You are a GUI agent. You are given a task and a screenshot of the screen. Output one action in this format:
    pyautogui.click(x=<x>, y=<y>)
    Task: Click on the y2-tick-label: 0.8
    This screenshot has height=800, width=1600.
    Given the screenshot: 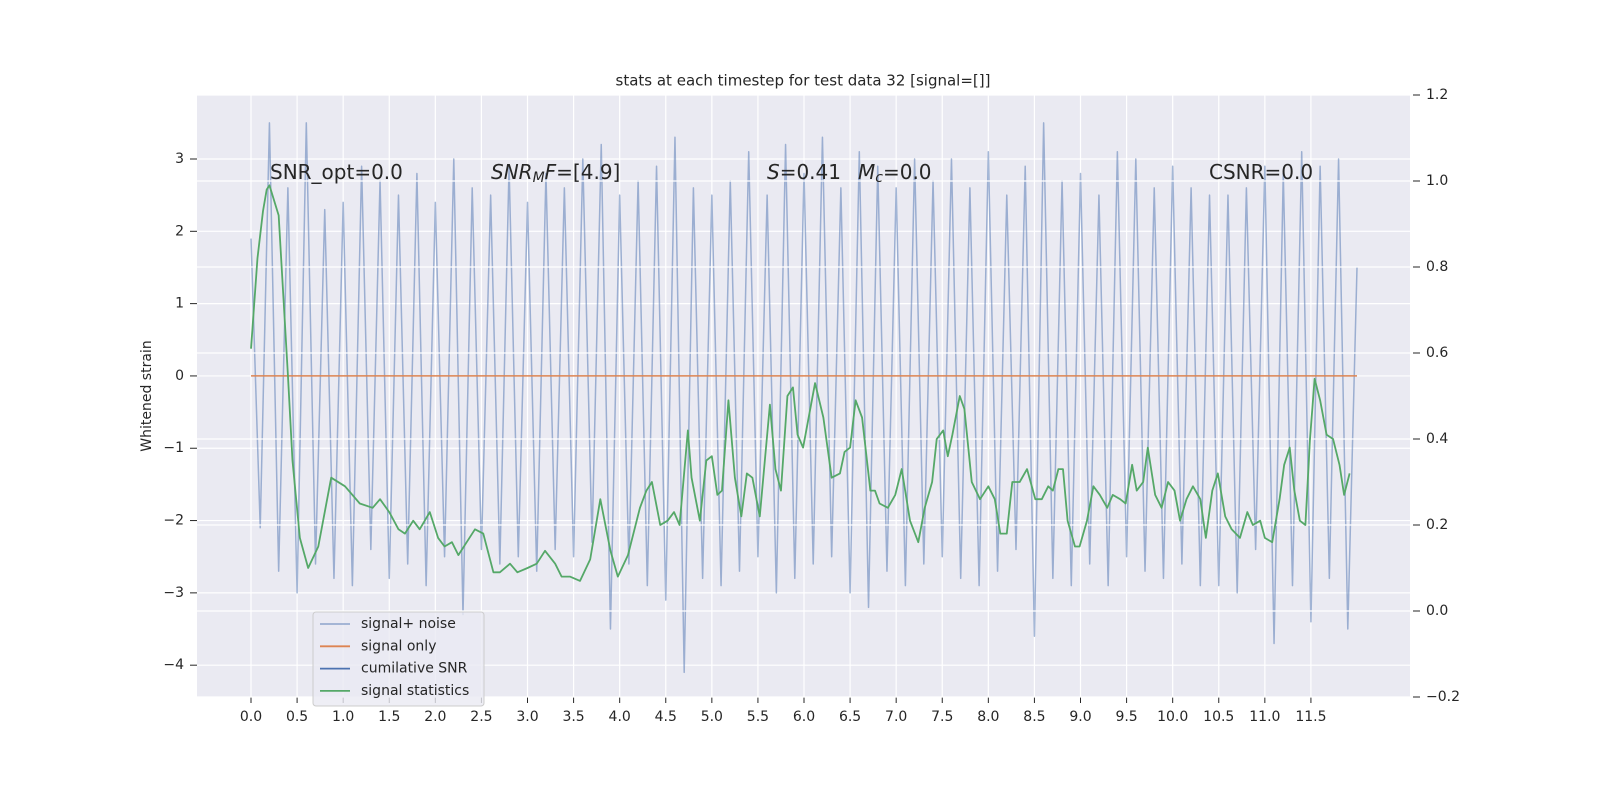 What is the action you would take?
    pyautogui.click(x=1437, y=267)
    